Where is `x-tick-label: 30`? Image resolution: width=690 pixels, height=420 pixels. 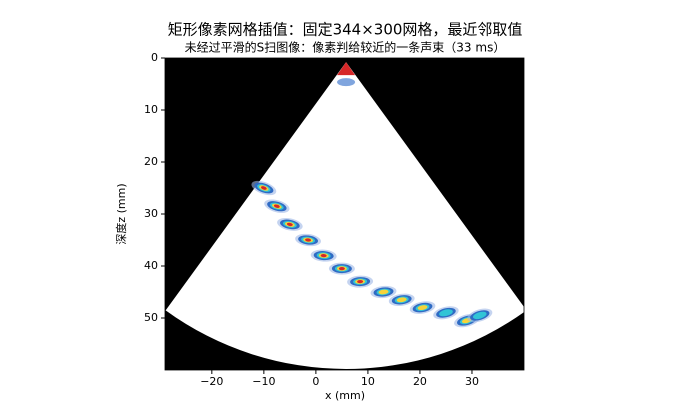 x-tick-label: 30 is located at coordinates (472, 381).